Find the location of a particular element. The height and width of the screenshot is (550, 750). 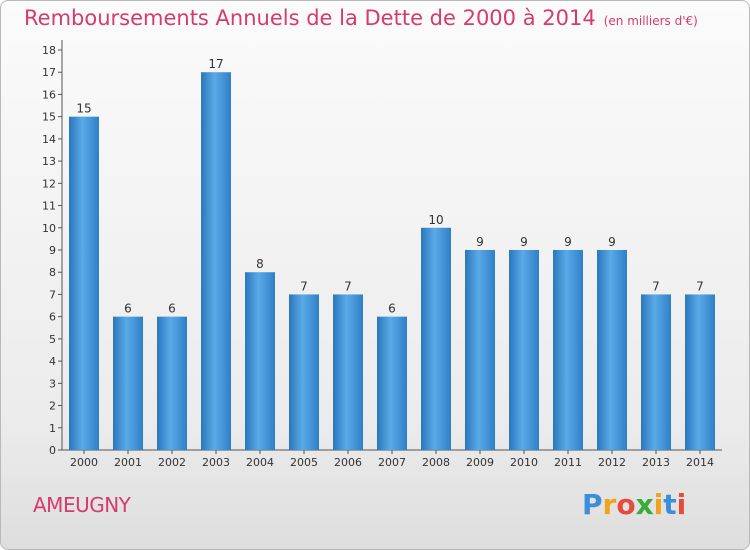

bar-value-label: 8 is located at coordinates (260, 264).